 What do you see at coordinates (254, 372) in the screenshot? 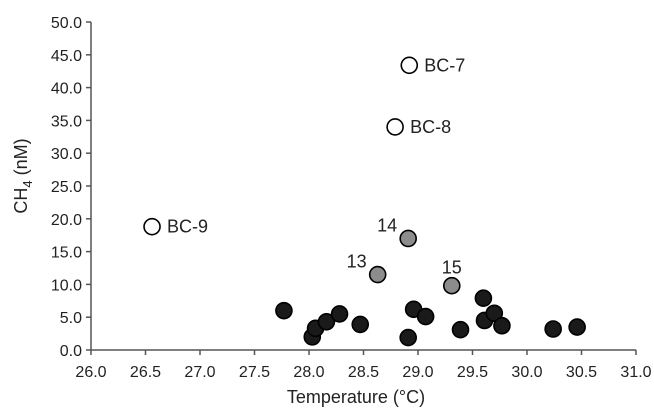
I see `x-tick-label: 27.5` at bounding box center [254, 372].